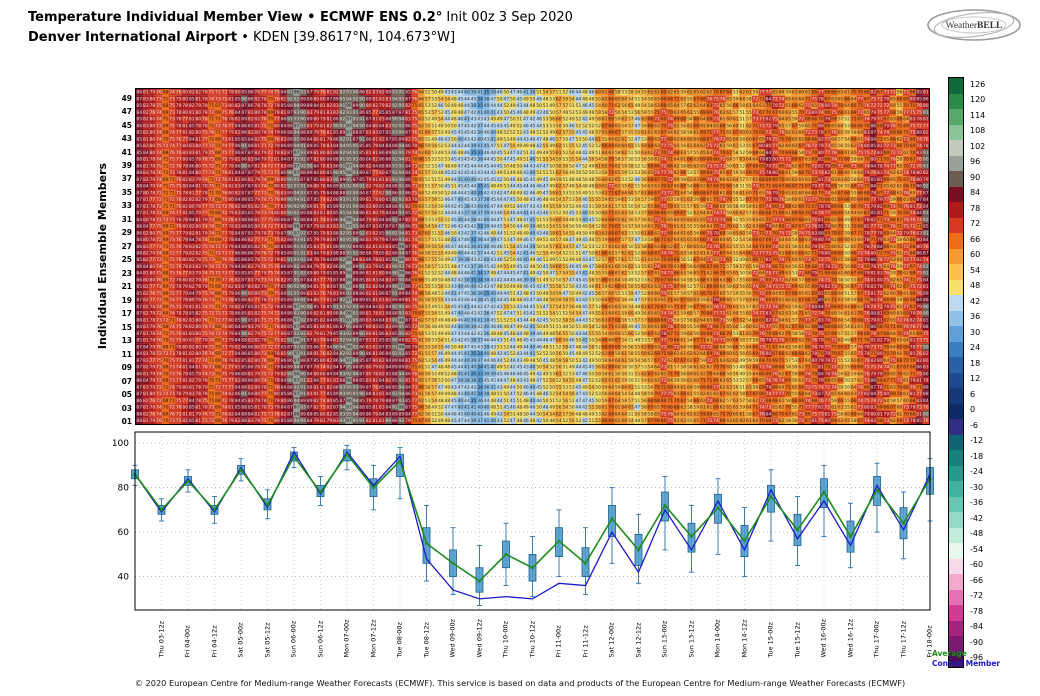  Describe the element at coordinates (126, 273) in the screenshot. I see `member-tick-label: 23` at that location.